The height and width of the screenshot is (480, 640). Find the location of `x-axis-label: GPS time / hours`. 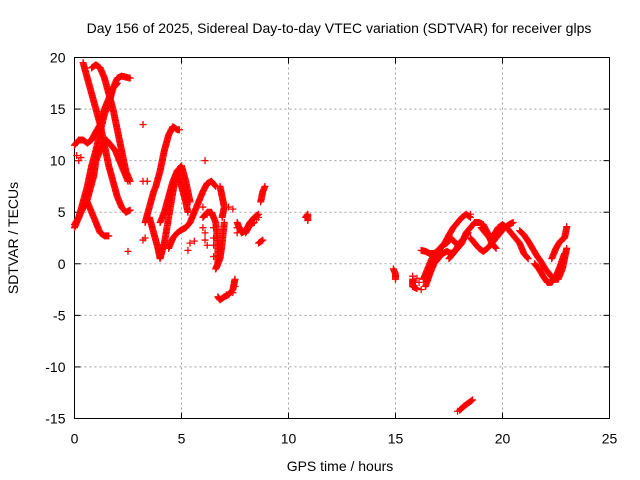

x-axis-label: GPS time / hours is located at coordinates (340, 466).